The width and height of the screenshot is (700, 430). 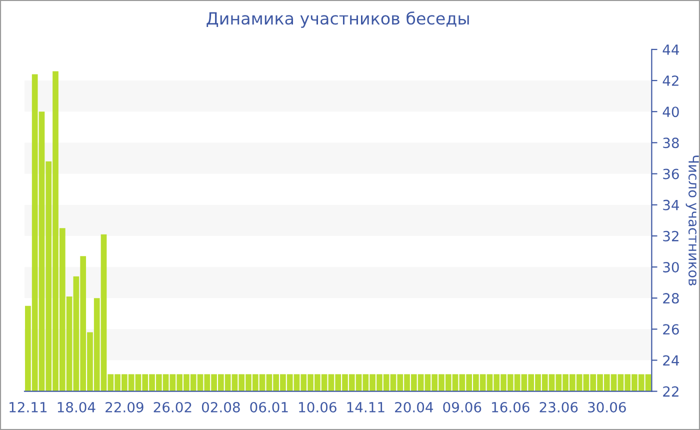 What do you see at coordinates (462, 407) in the screenshot?
I see `x-tick-label: 09.06` at bounding box center [462, 407].